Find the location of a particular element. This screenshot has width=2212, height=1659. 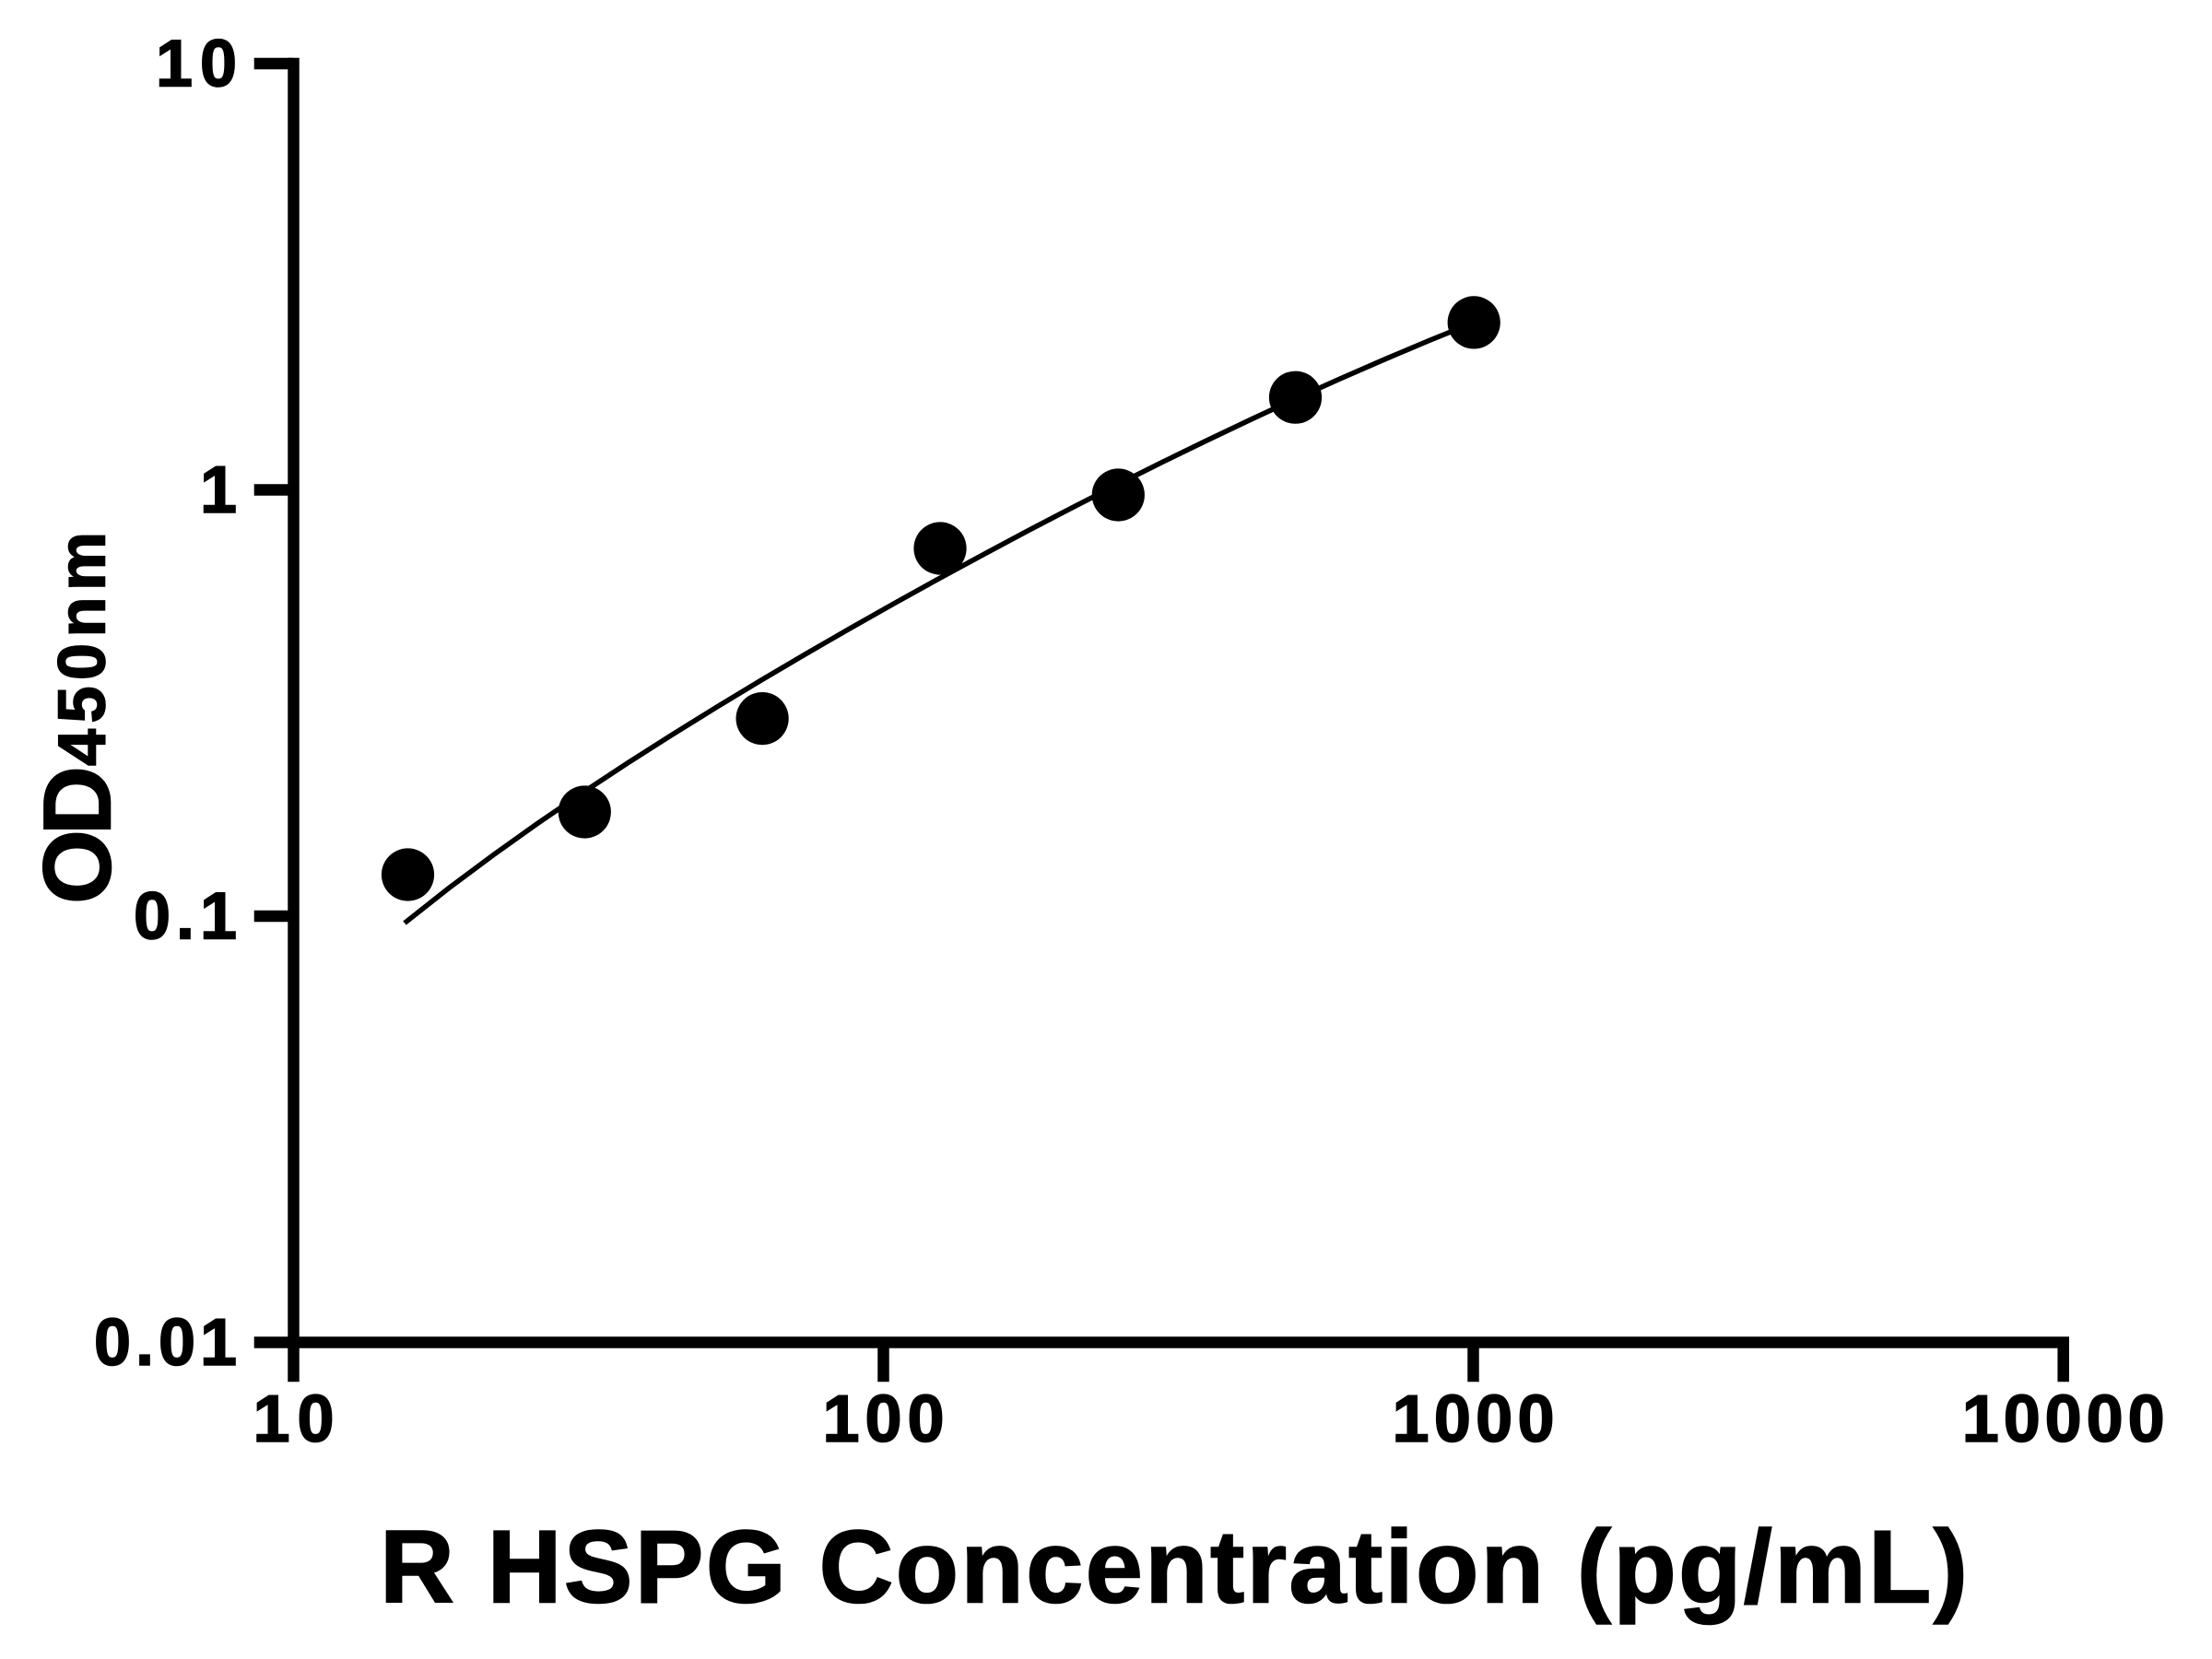

svg-text: 100 is located at coordinates (884, 1419).